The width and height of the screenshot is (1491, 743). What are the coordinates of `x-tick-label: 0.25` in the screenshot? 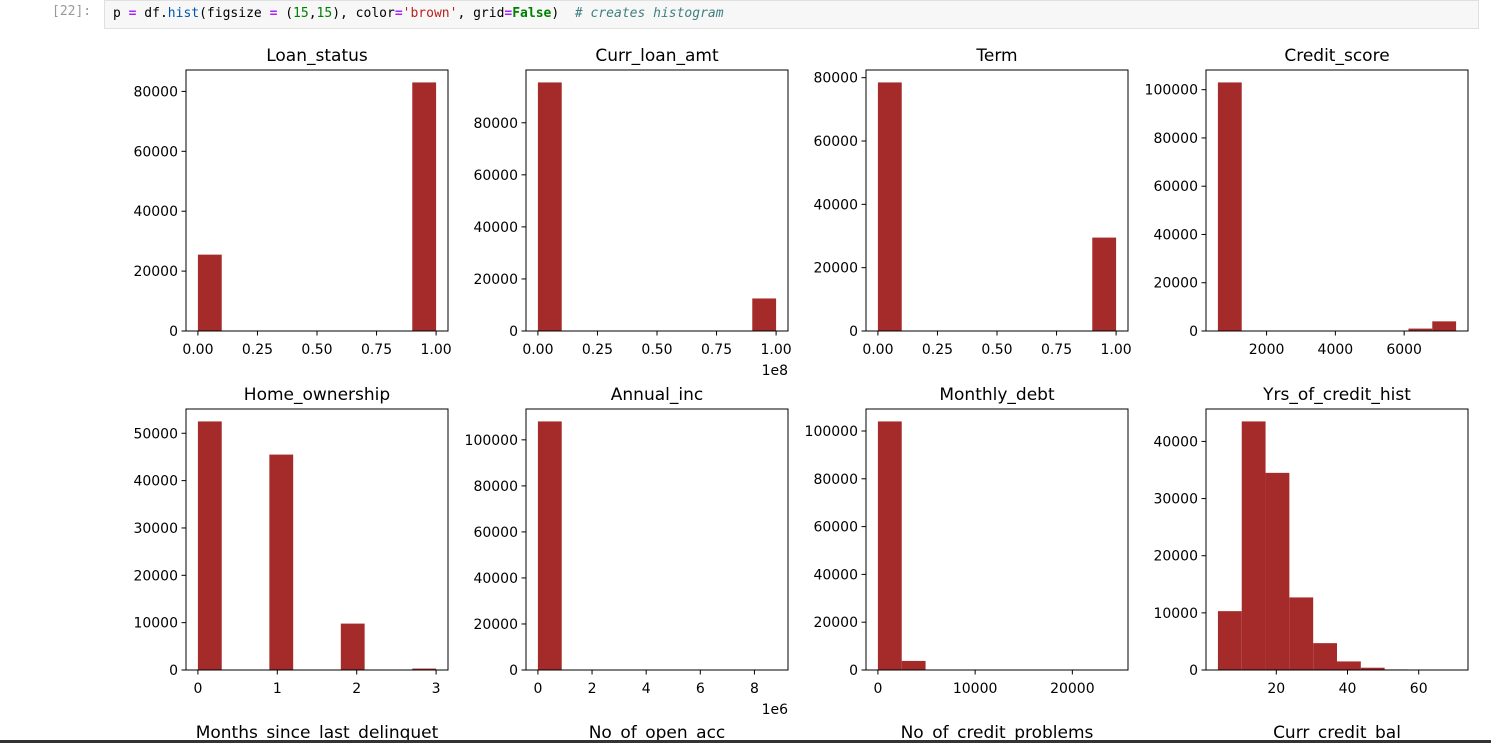 It's located at (597, 350).